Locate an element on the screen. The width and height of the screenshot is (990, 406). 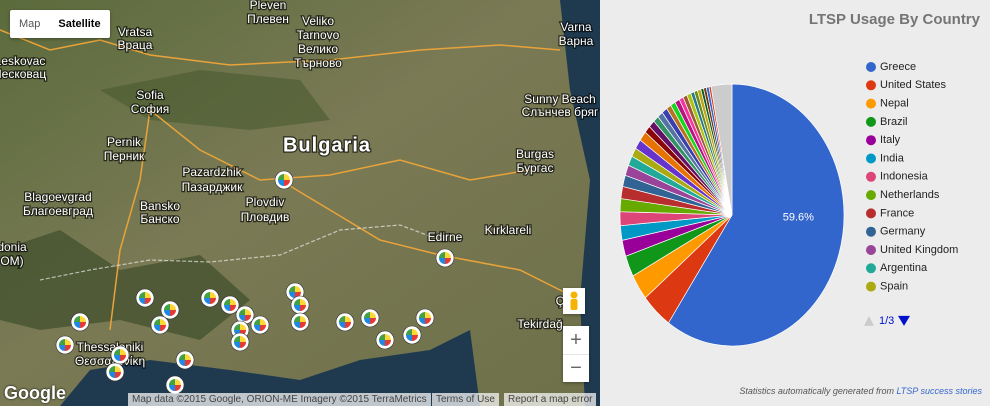
legend-label: Brazil is located at coordinates (894, 122).